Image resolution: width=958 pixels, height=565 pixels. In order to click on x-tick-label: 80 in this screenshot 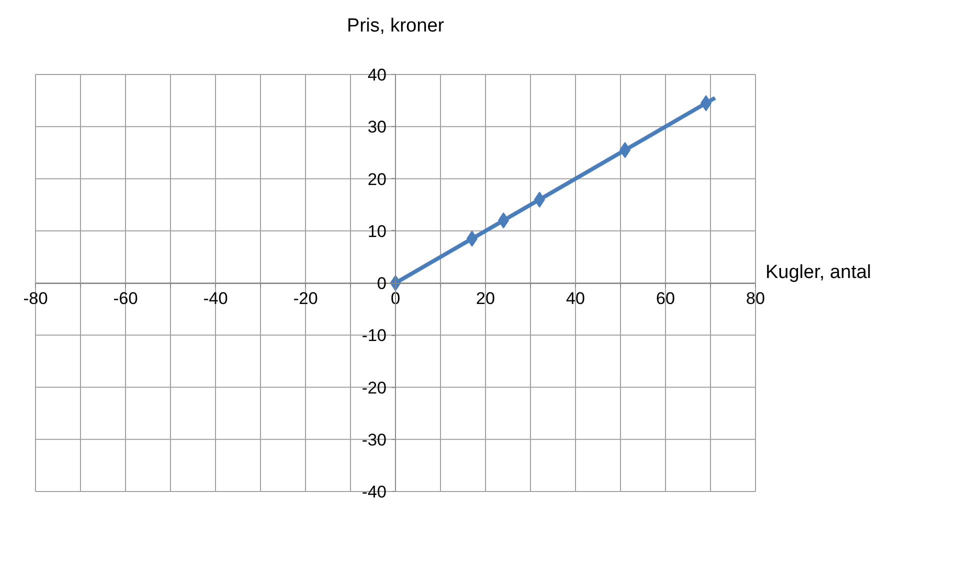, I will do `click(755, 298)`.